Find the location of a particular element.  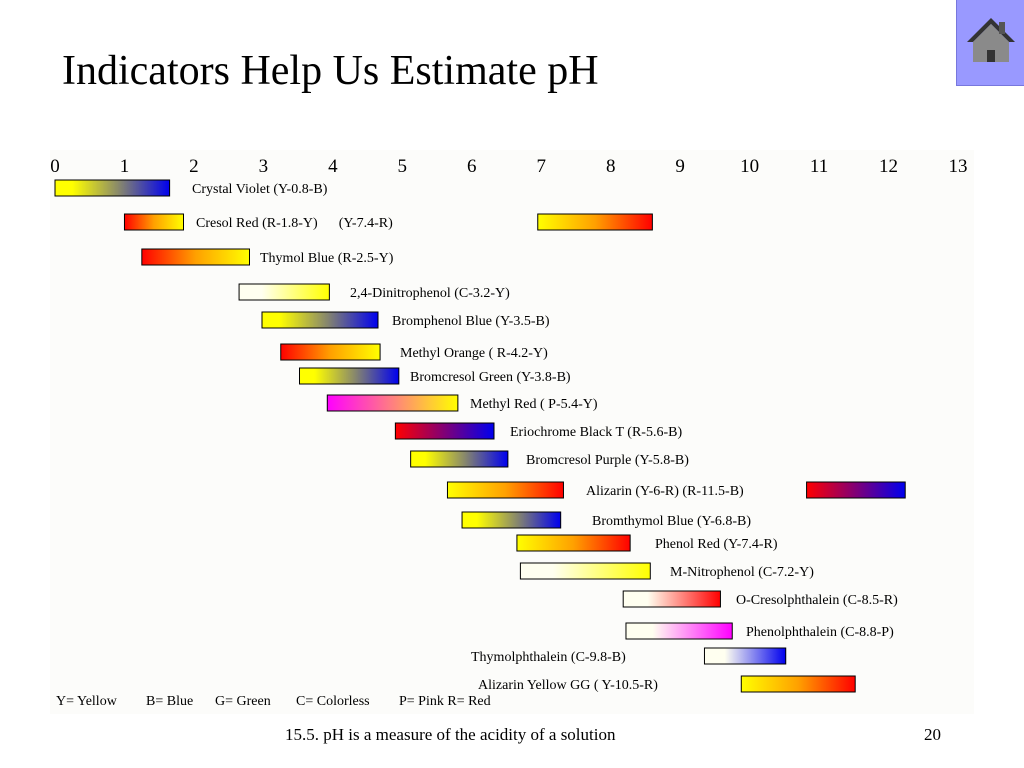

x-tick-label: 6 is located at coordinates (472, 166).